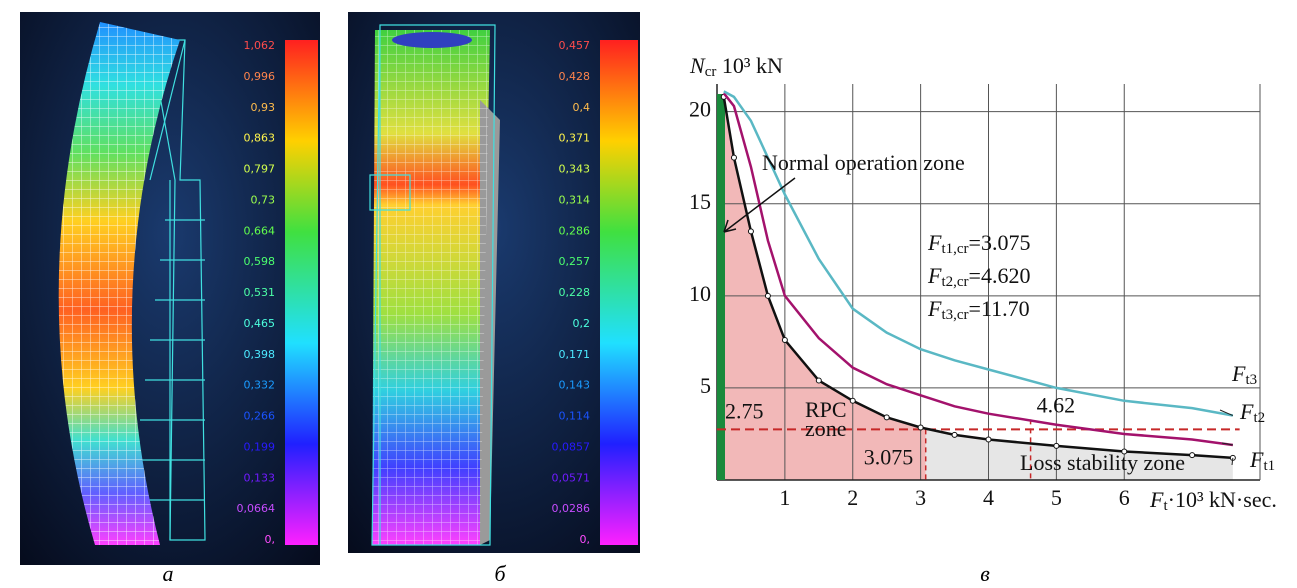 The image size is (1297, 588). Describe the element at coordinates (821, 288) in the screenshot. I see `rpc-zone` at that location.